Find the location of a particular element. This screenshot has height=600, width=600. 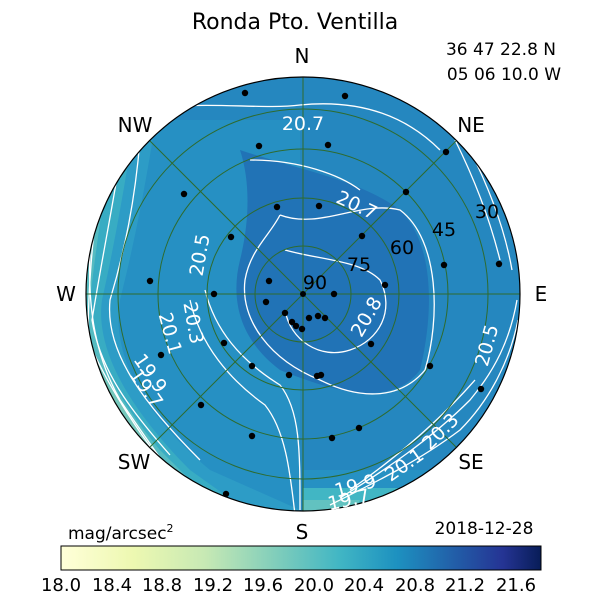

contour-label: 20.7 is located at coordinates (303, 124).